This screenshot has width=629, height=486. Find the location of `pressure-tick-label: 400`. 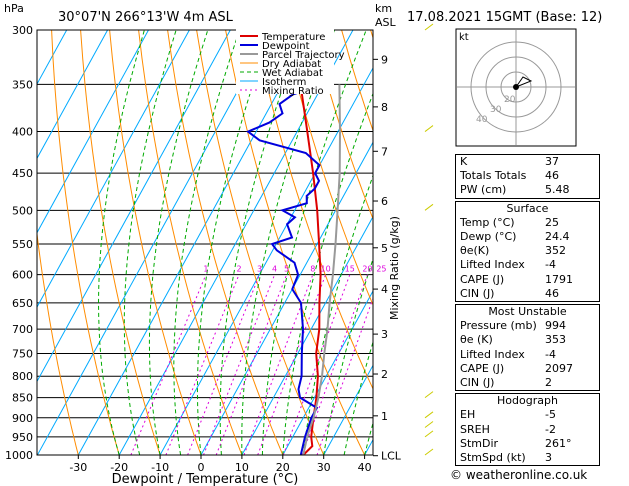

pressure-tick-label: 400 is located at coordinates (22, 132).